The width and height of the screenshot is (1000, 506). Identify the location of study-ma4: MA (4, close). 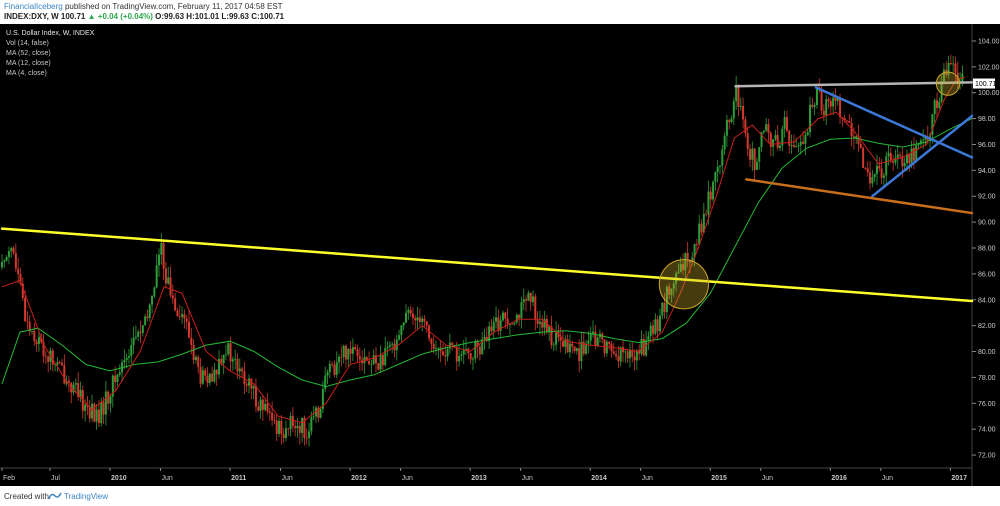
(26, 73).